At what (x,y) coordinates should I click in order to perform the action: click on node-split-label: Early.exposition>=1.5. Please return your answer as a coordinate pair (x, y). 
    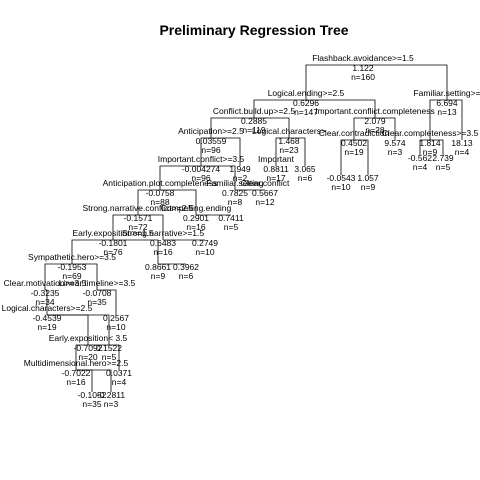
    Looking at the image, I should click on (112, 233).